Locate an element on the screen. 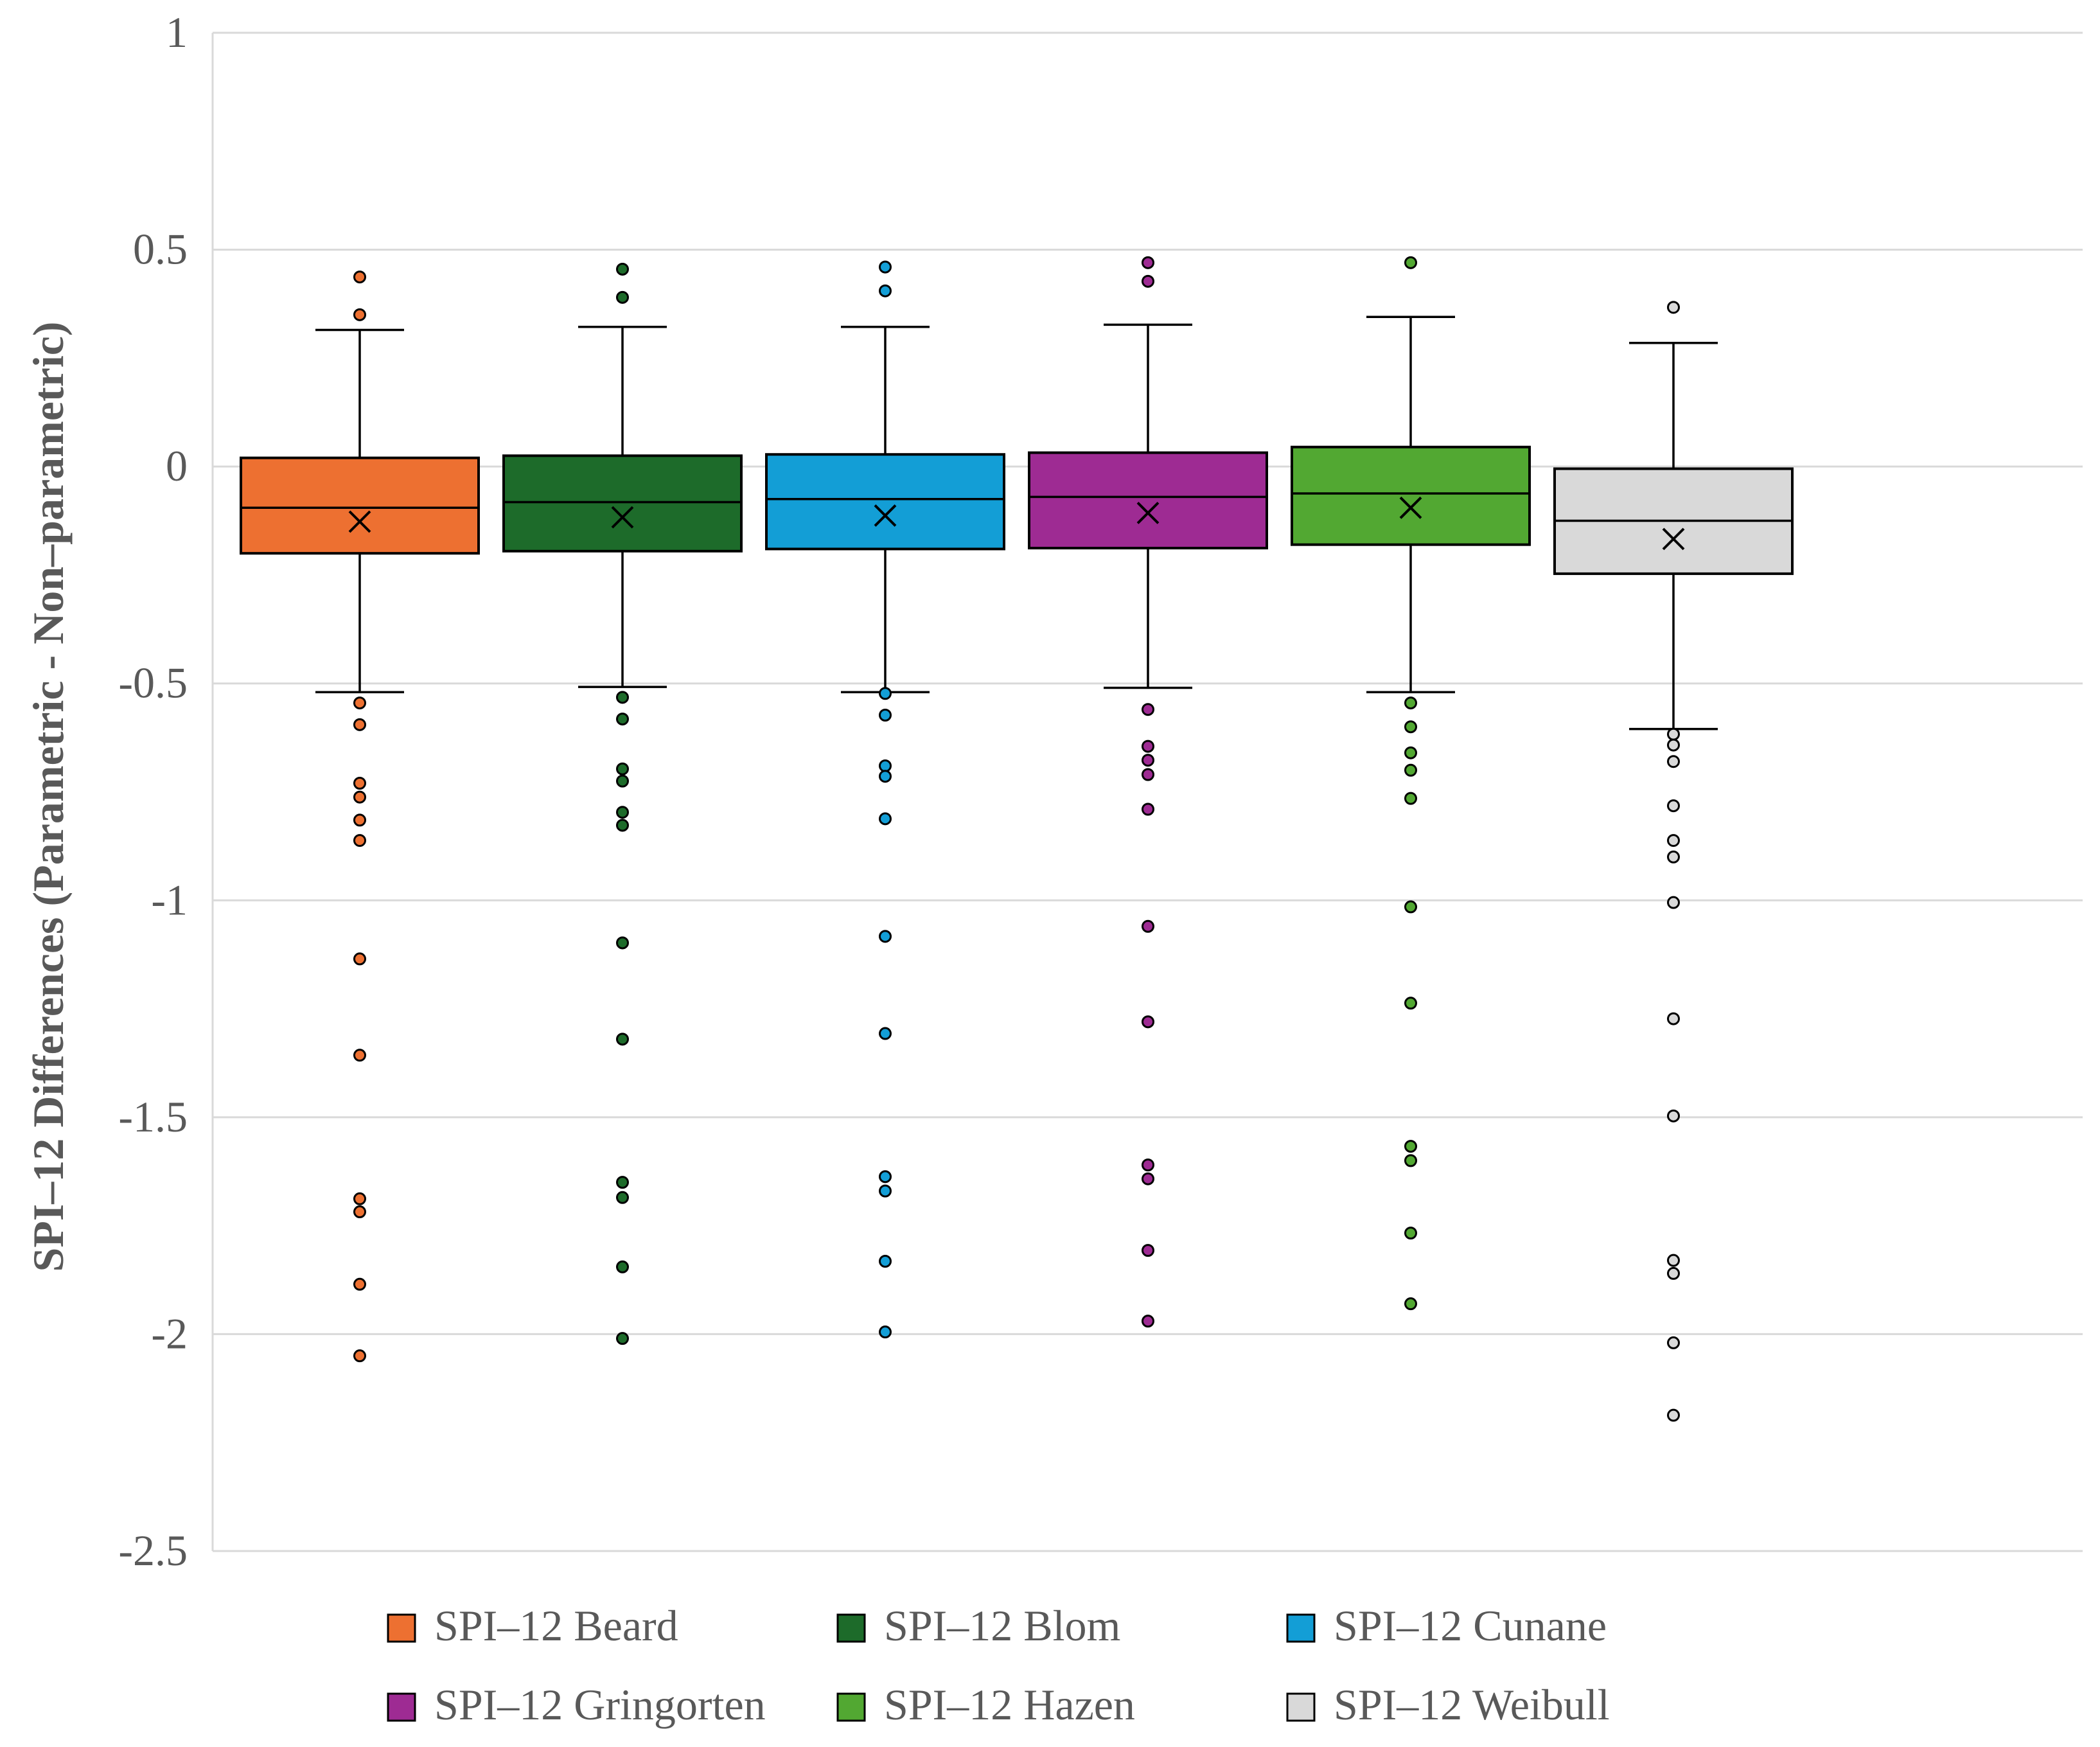  legend-item: SPI–12 Beard is located at coordinates (532, 1626).